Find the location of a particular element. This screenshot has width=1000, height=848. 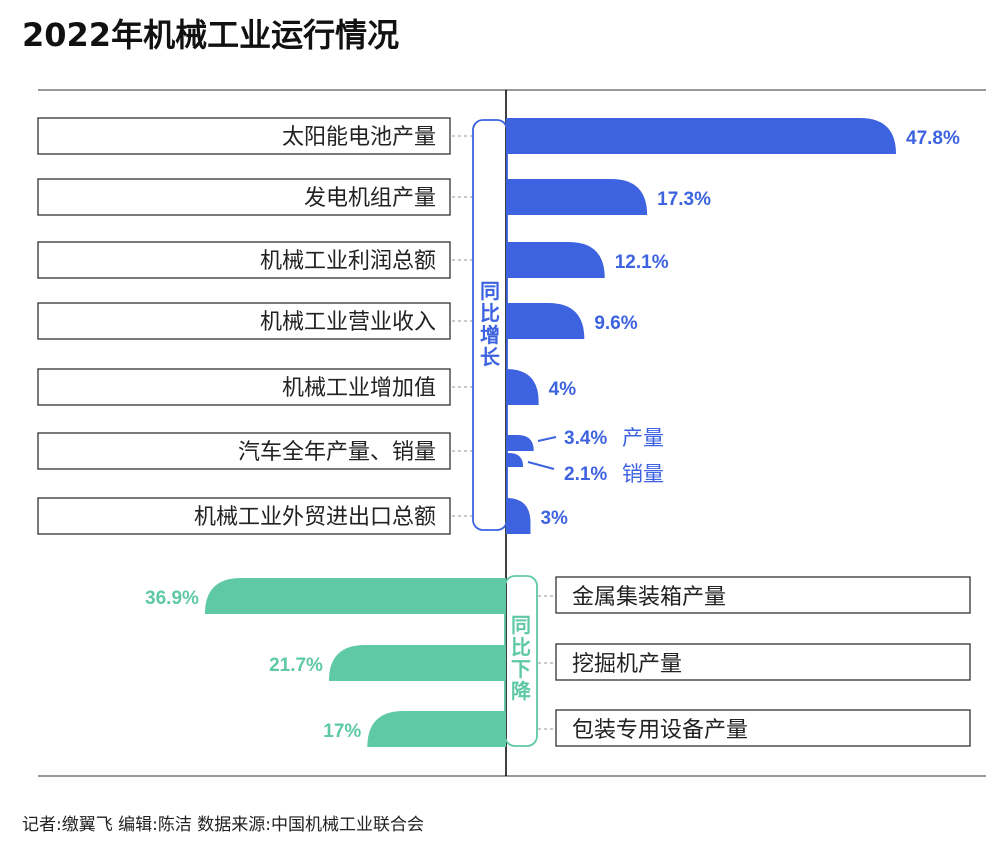

data-label: 4% is located at coordinates (563, 389).